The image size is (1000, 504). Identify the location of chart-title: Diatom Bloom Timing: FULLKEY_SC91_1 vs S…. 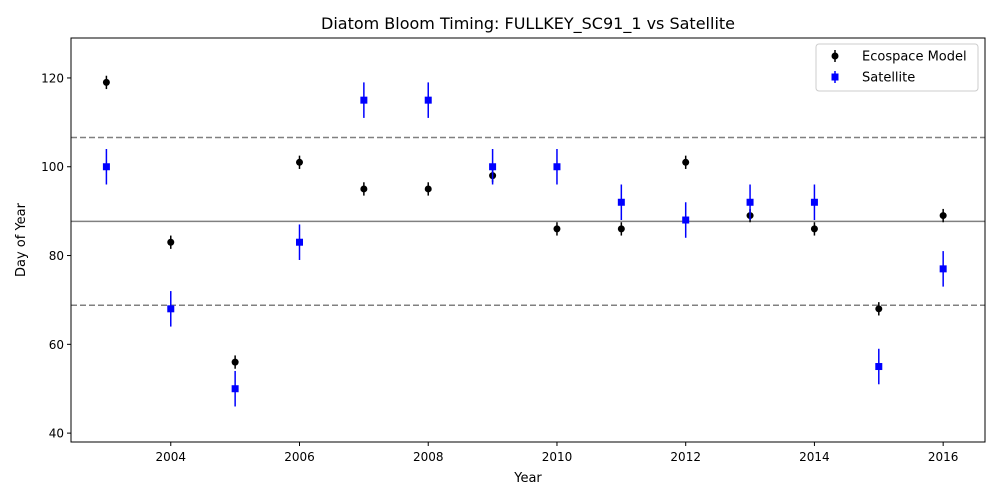
(528, 24).